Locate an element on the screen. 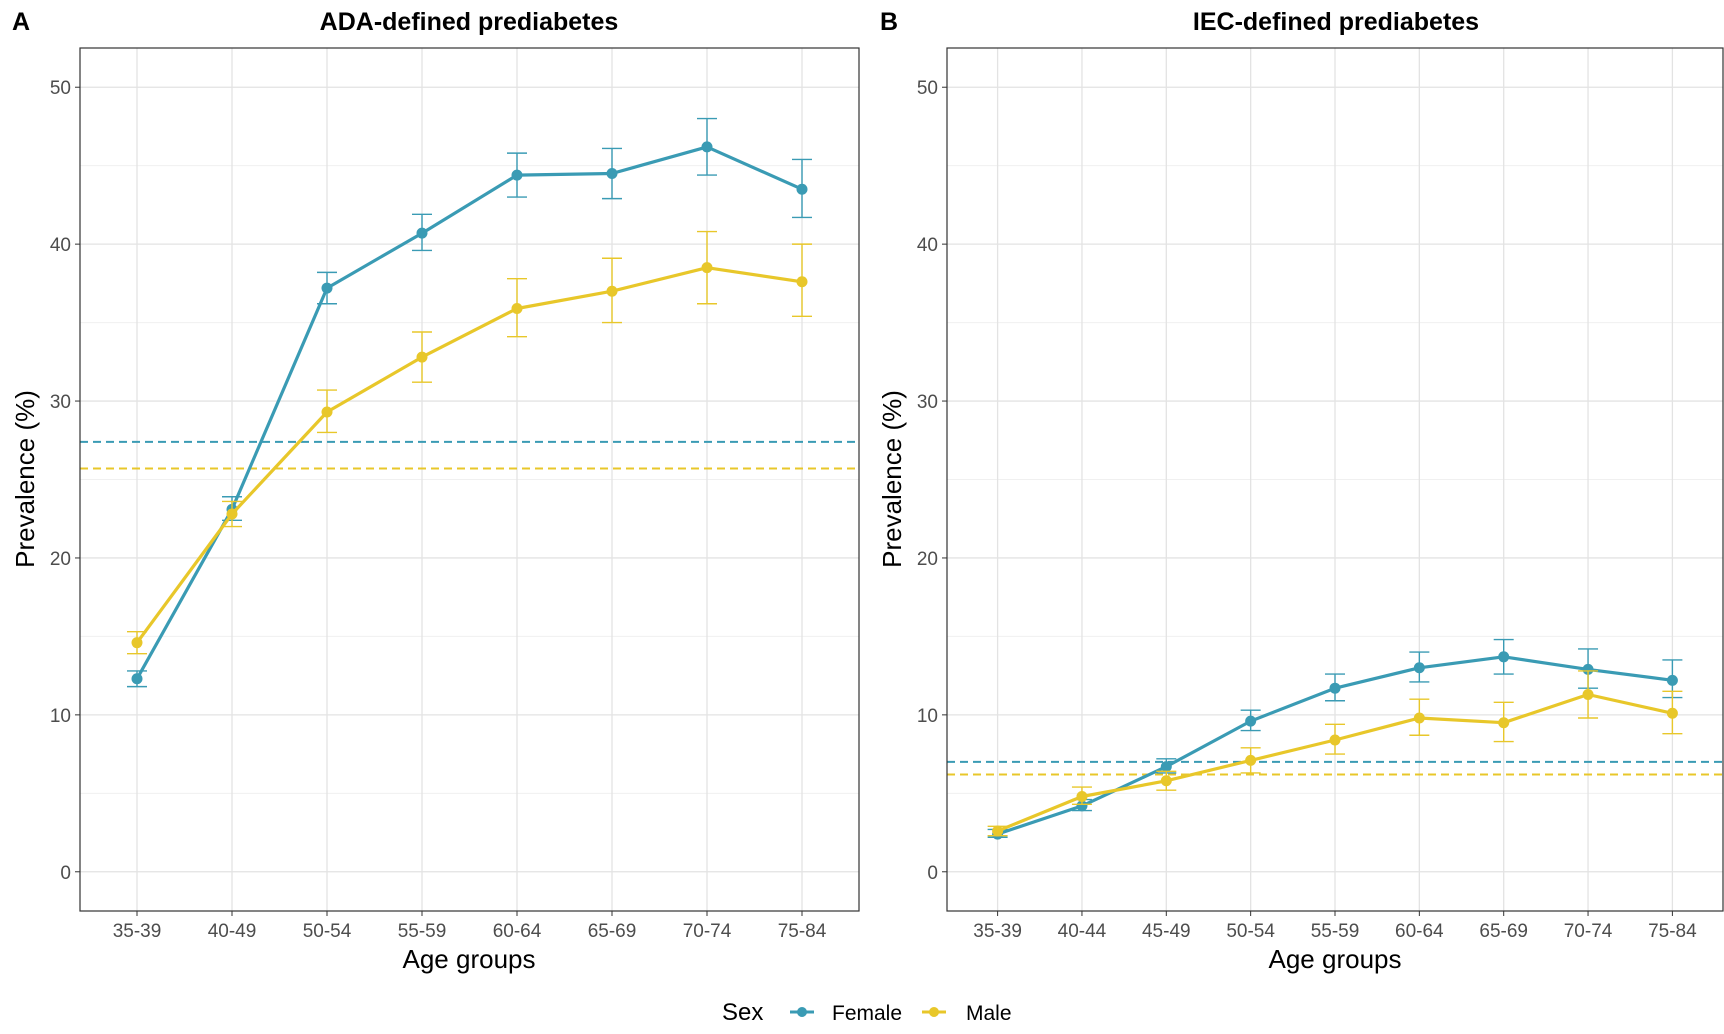 The height and width of the screenshot is (1034, 1724). legend-key-female-point is located at coordinates (802, 1012).